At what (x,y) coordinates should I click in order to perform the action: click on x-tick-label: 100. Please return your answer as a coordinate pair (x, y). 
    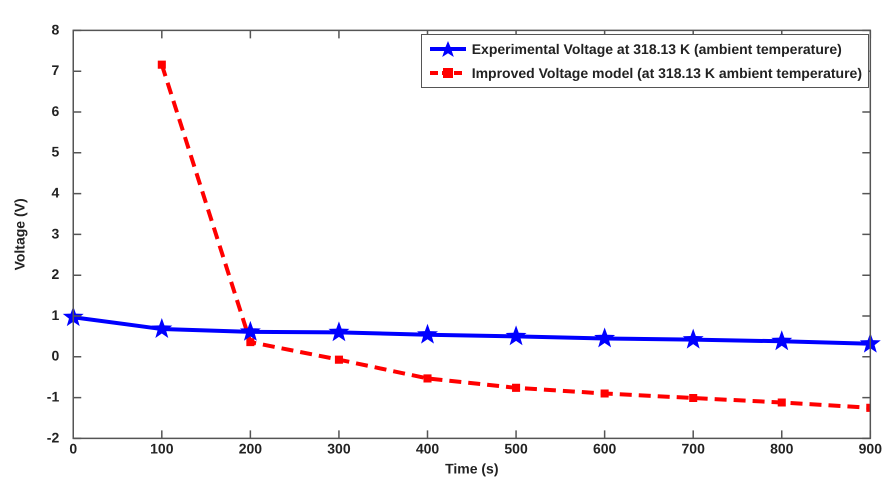
    Looking at the image, I should click on (162, 448).